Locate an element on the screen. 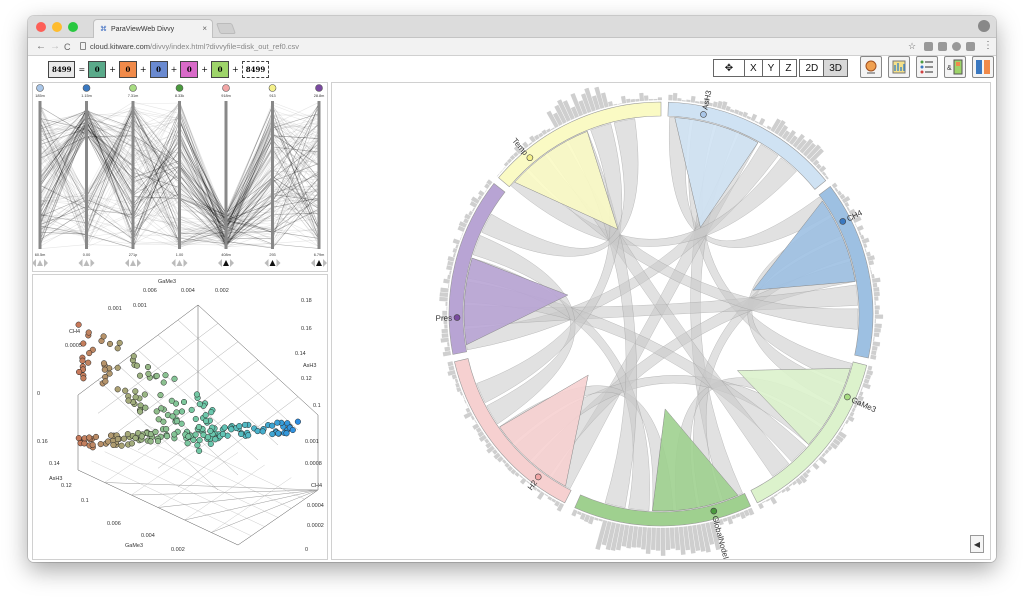 The image size is (1024, 601). bookmark-star-icon: ☆ is located at coordinates (912, 46).